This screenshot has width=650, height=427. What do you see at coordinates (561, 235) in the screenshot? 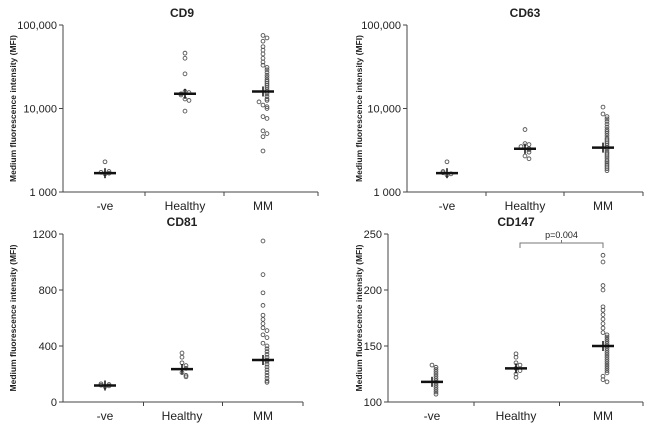
I see `p-value-label: p=0.004` at bounding box center [561, 235].